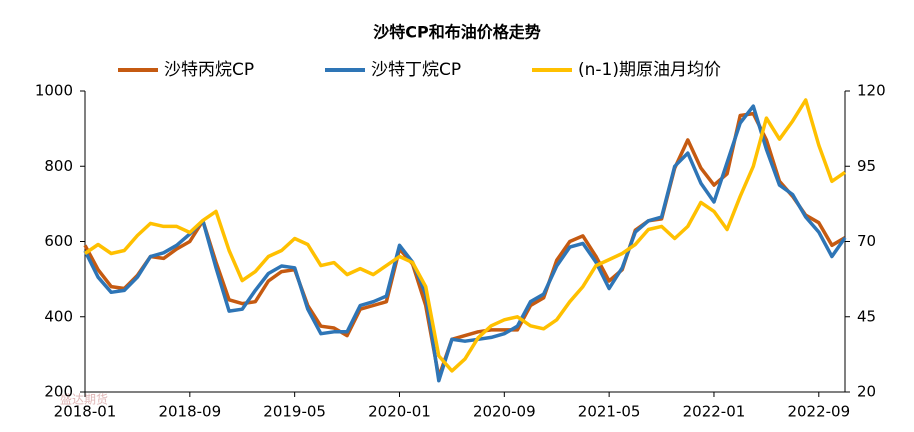 The width and height of the screenshot is (914, 432). Describe the element at coordinates (866, 166) in the screenshot. I see `y2-tick-label: 95` at that location.